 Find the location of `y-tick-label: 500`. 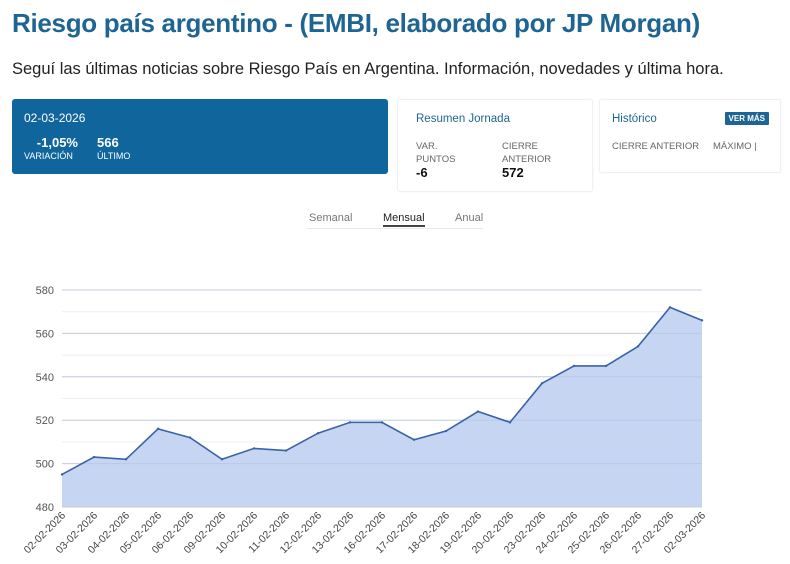

y-tick-label: 500 is located at coordinates (45, 465).